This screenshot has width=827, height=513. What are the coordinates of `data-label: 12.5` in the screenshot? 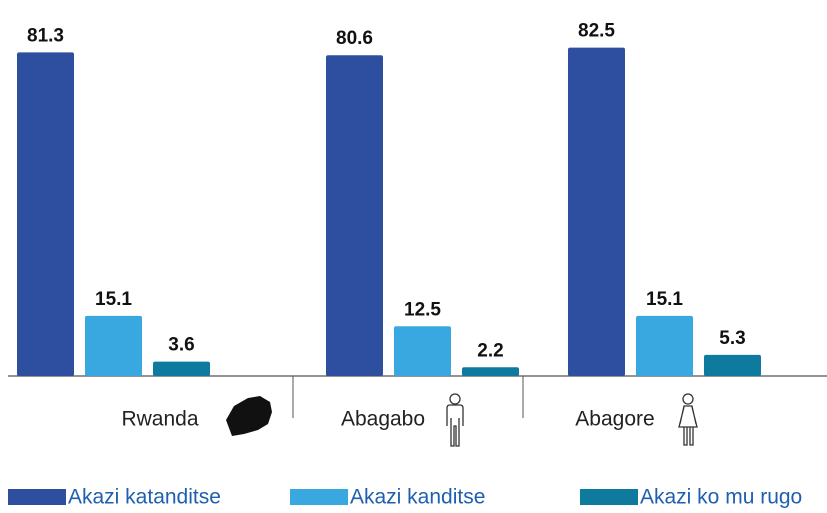 It's located at (422, 309).